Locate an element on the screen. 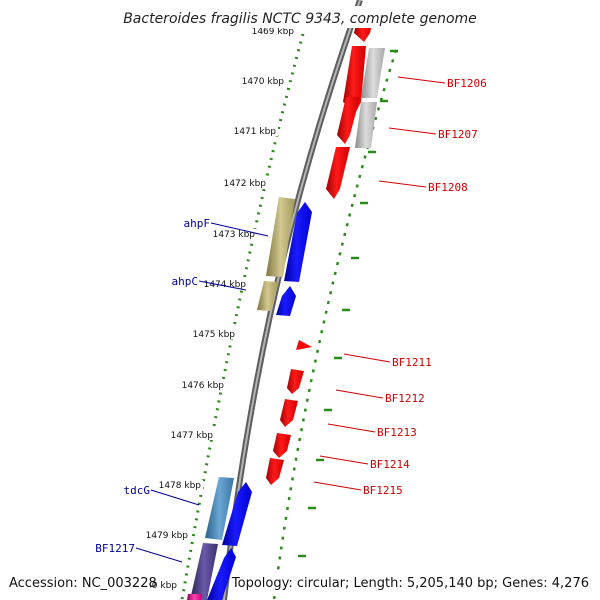 This screenshot has height=600, width=600. scale-tick-label: 1470 kbp is located at coordinates (263, 82).